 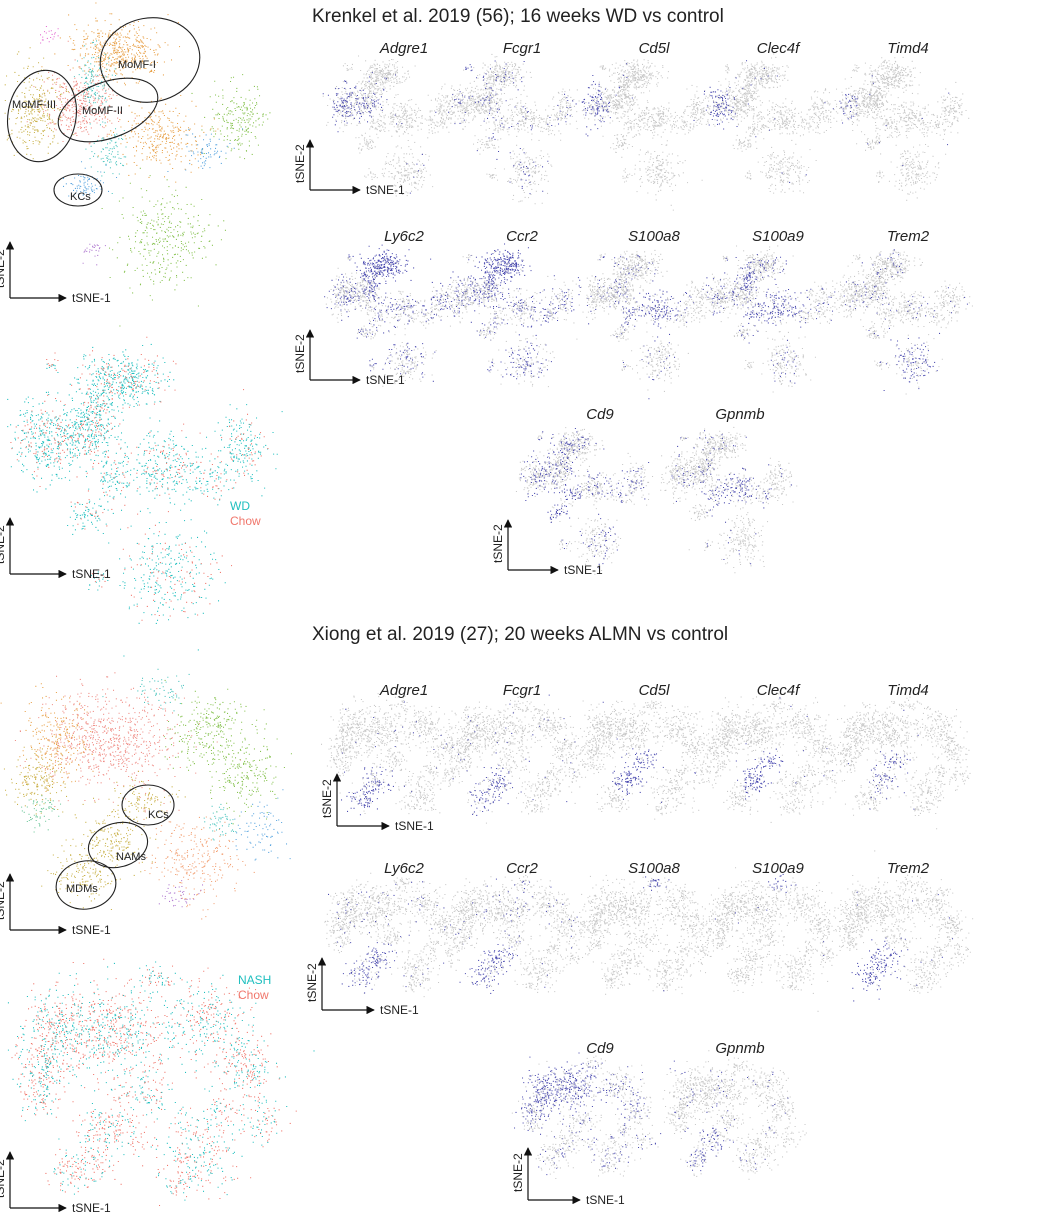 What do you see at coordinates (118, 845) in the screenshot?
I see `cluster-nams-outline` at bounding box center [118, 845].